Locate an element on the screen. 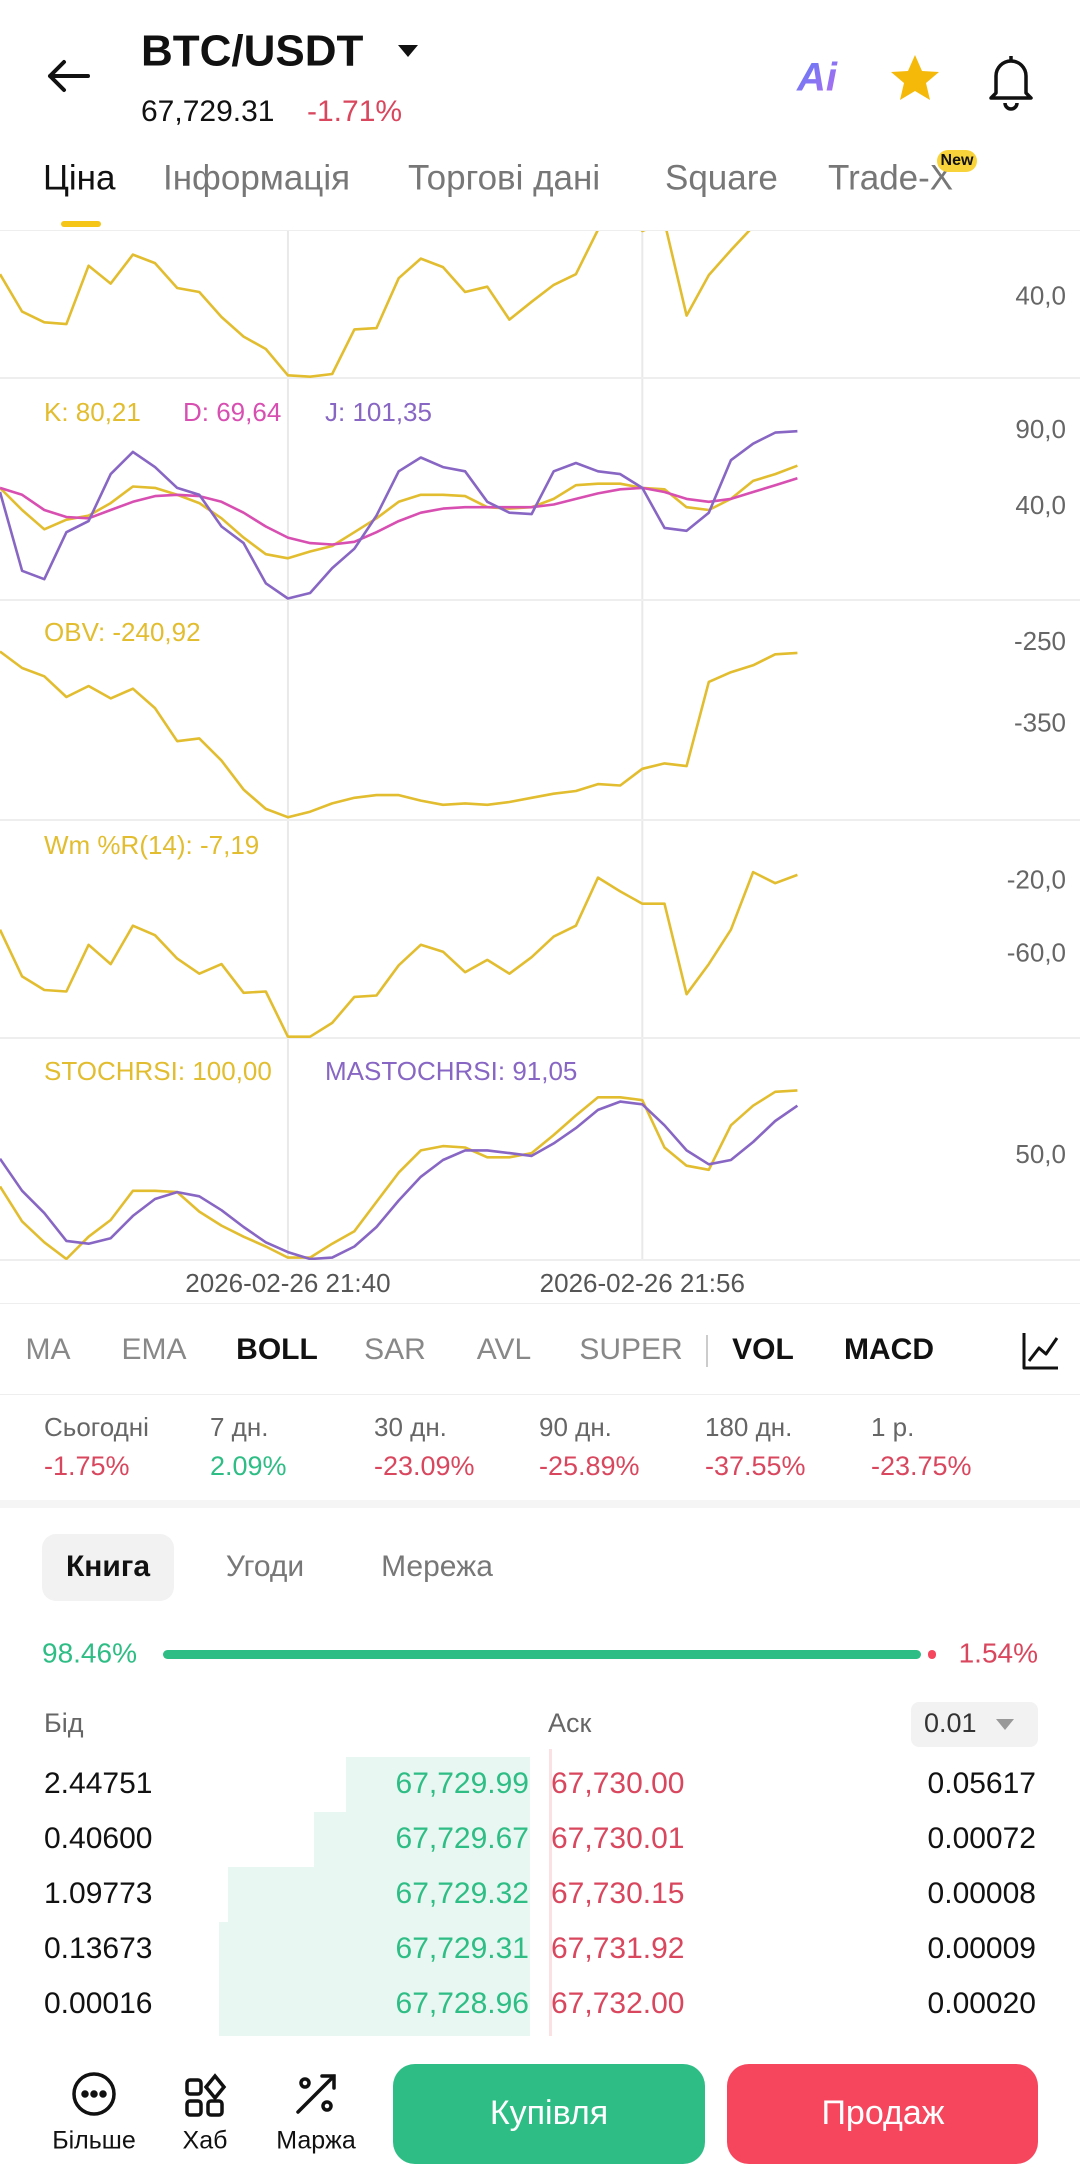 Image resolution: width=1080 pixels, height=2176 pixels. x-tick-label: 2026-02-26 21:56 is located at coordinates (642, 1283).